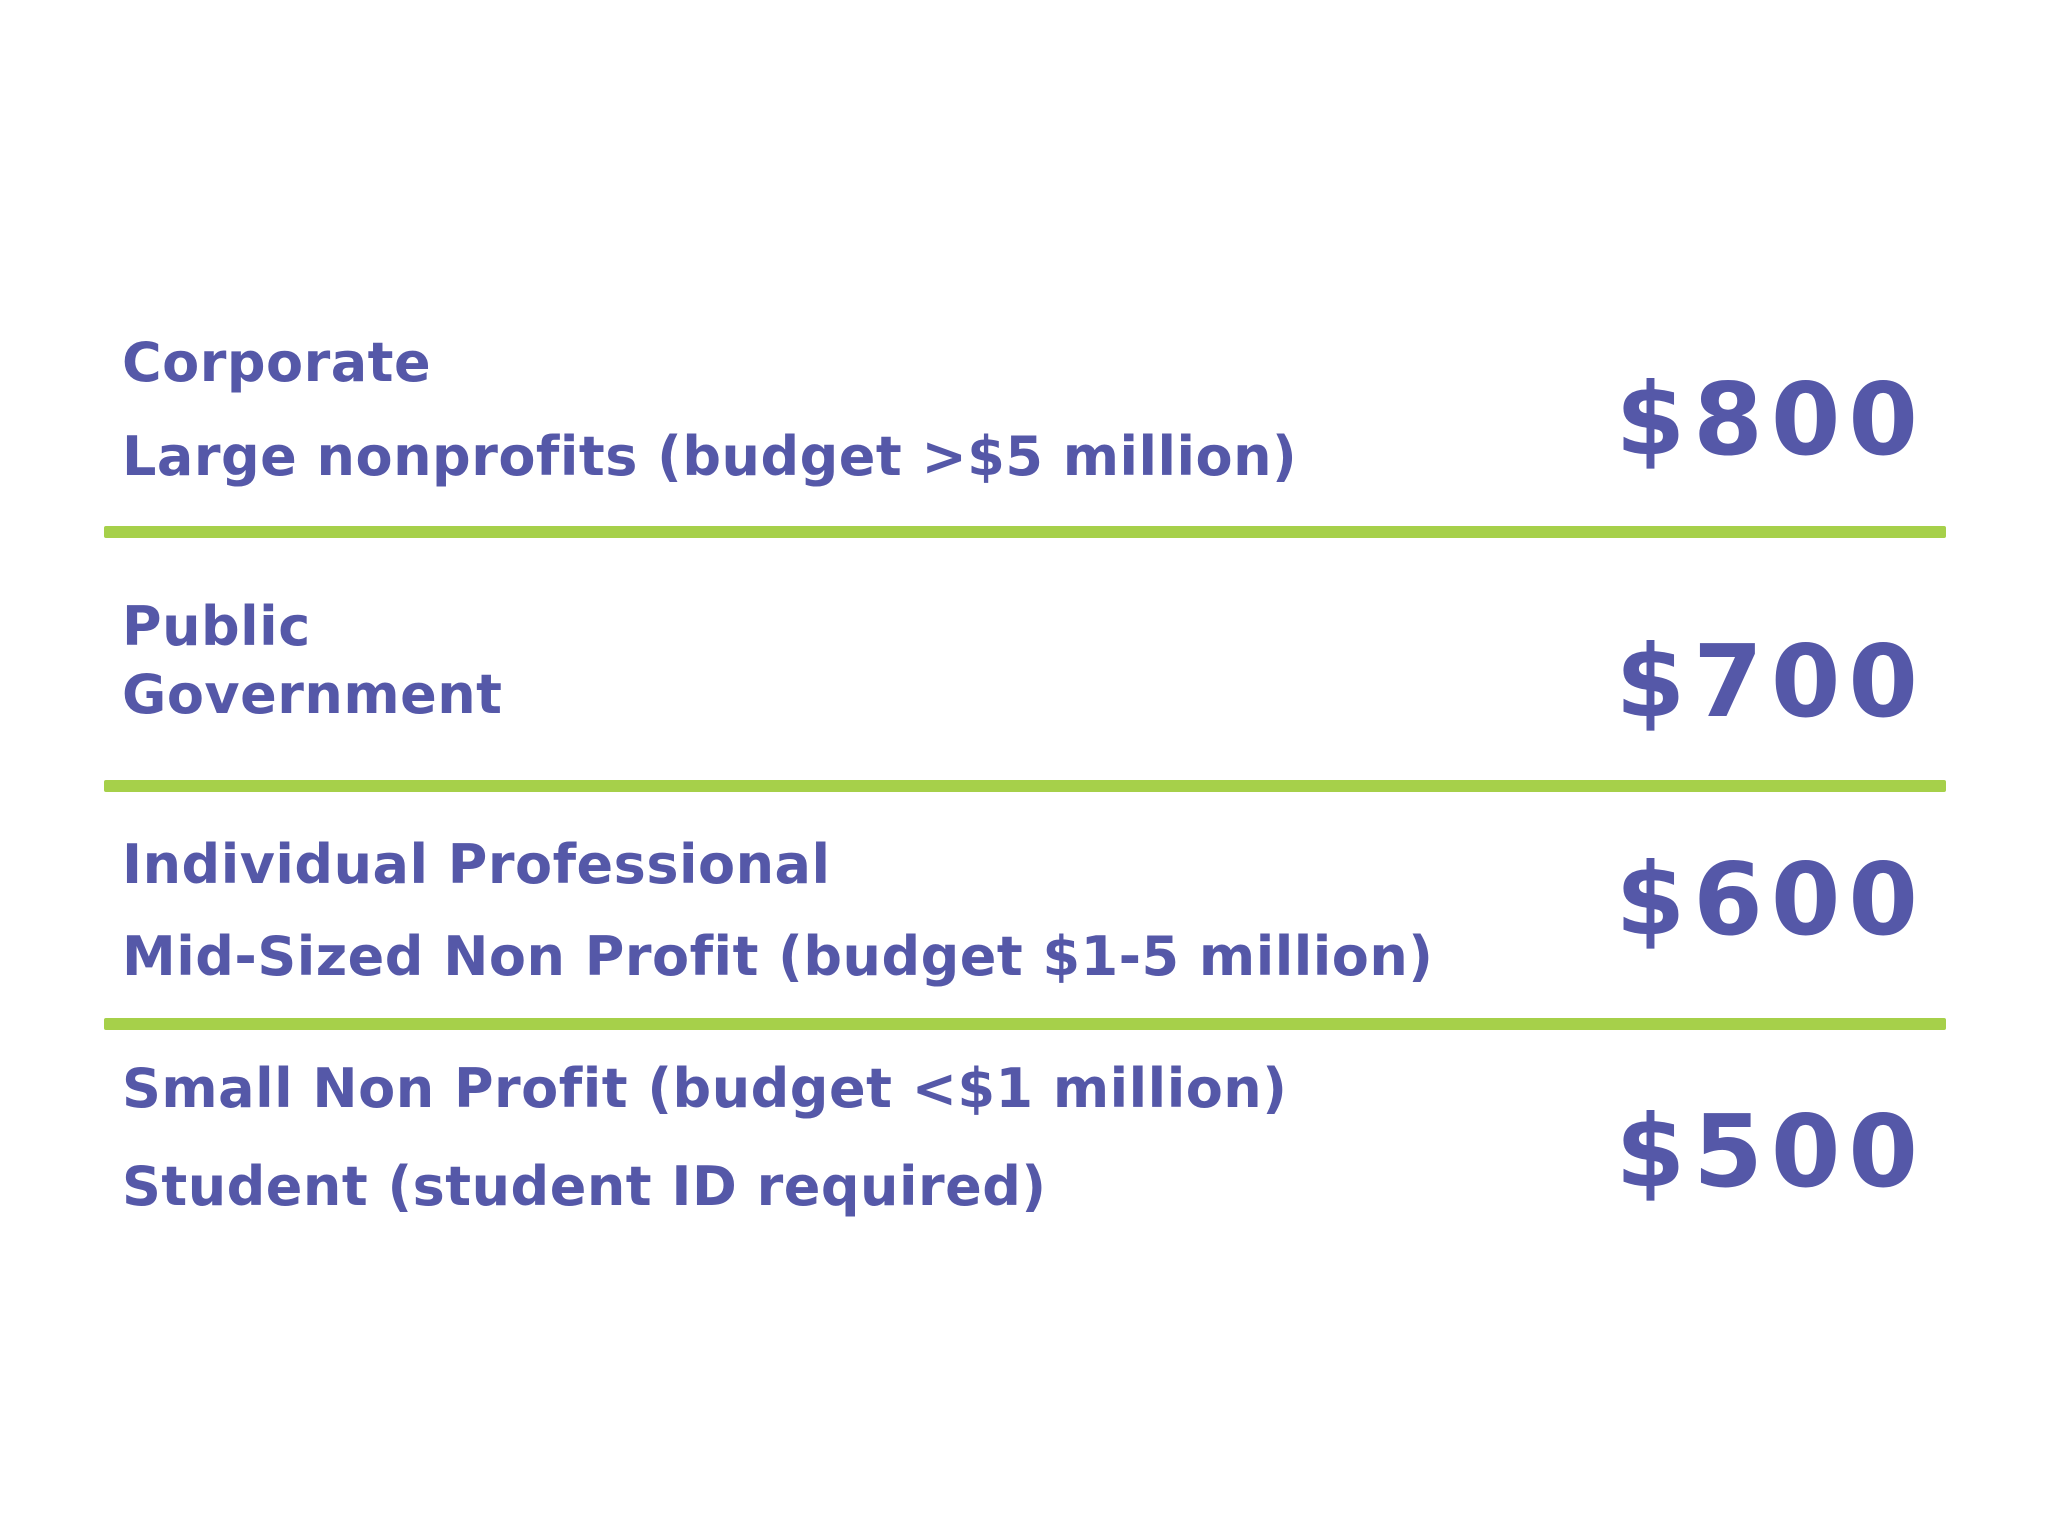  I want to click on tier-label-line-2: Government, so click(312, 694).